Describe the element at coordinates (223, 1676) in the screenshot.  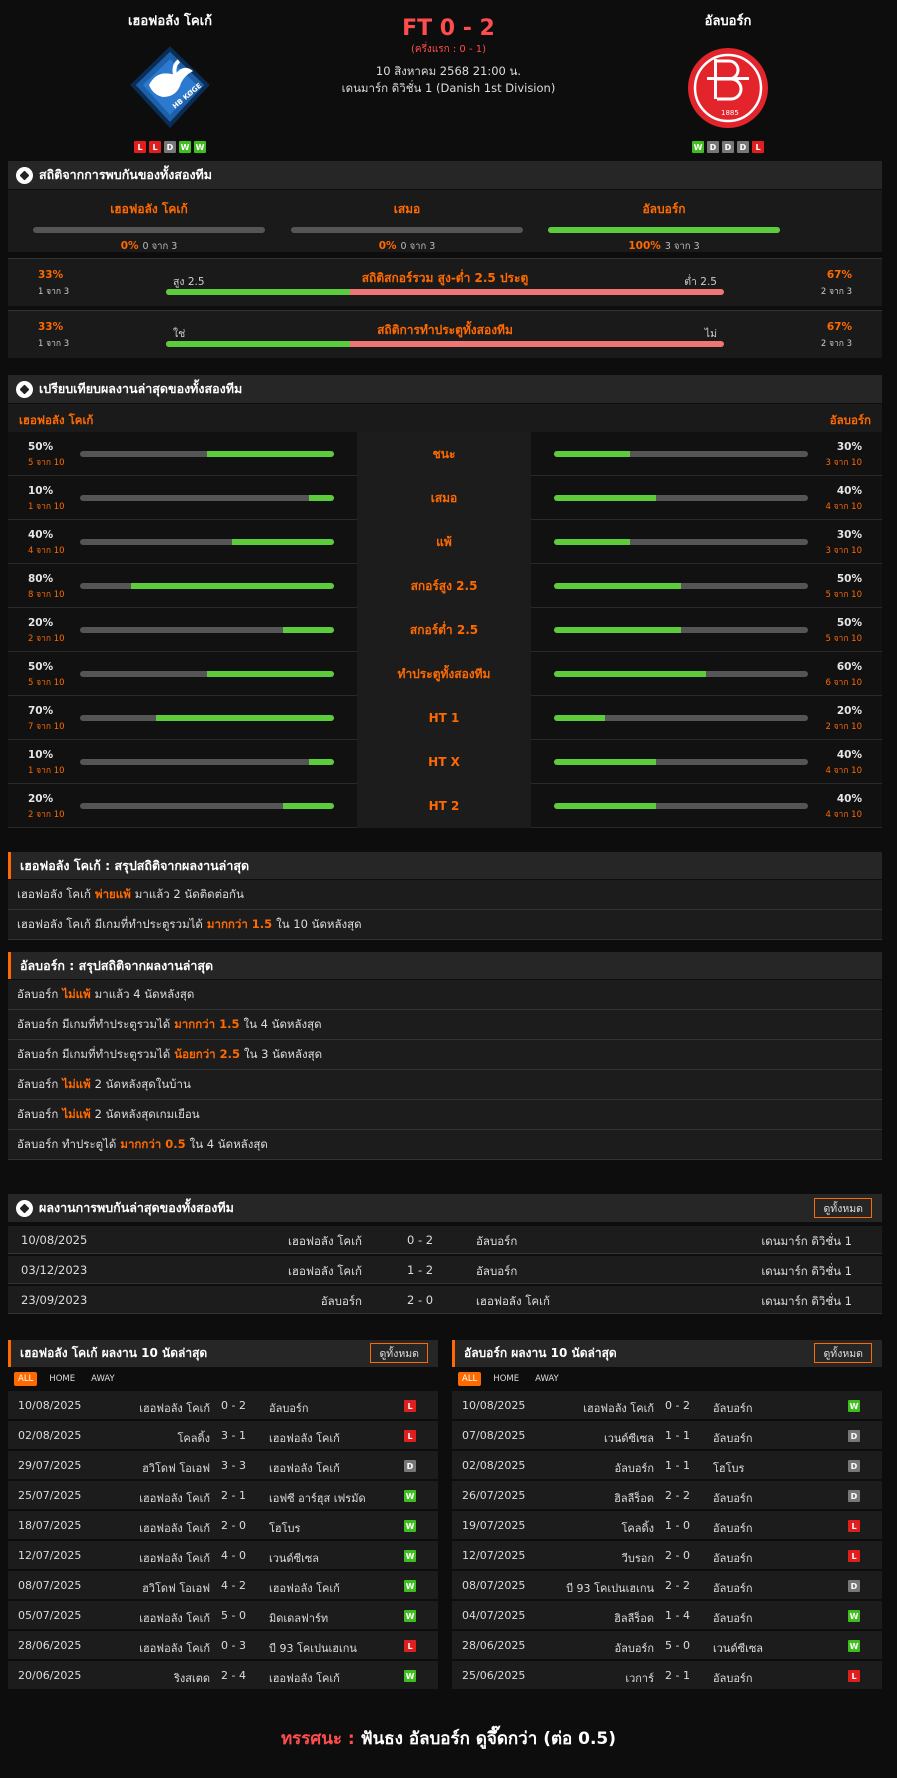
I see `match-row: 20/06/2025 ริงสเตด 2 - 4 เฮอฟอลัง โคเก้ W` at that location.